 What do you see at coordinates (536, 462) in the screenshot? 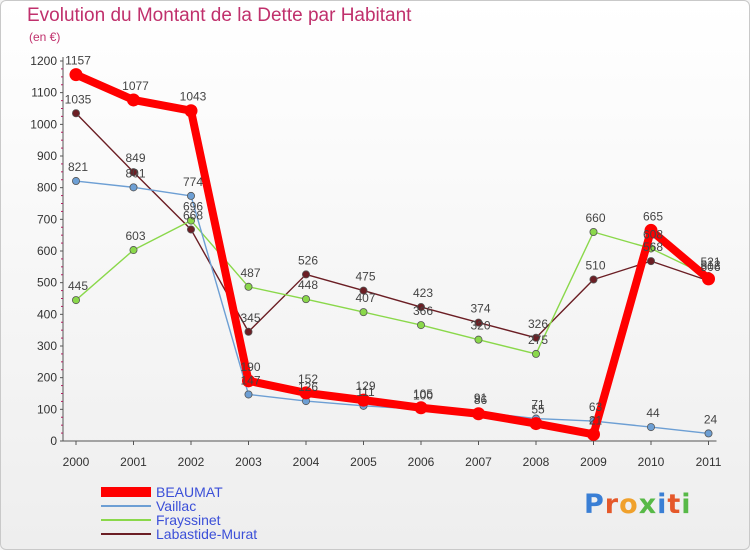
I see `x-tick-label: 2008` at bounding box center [536, 462].